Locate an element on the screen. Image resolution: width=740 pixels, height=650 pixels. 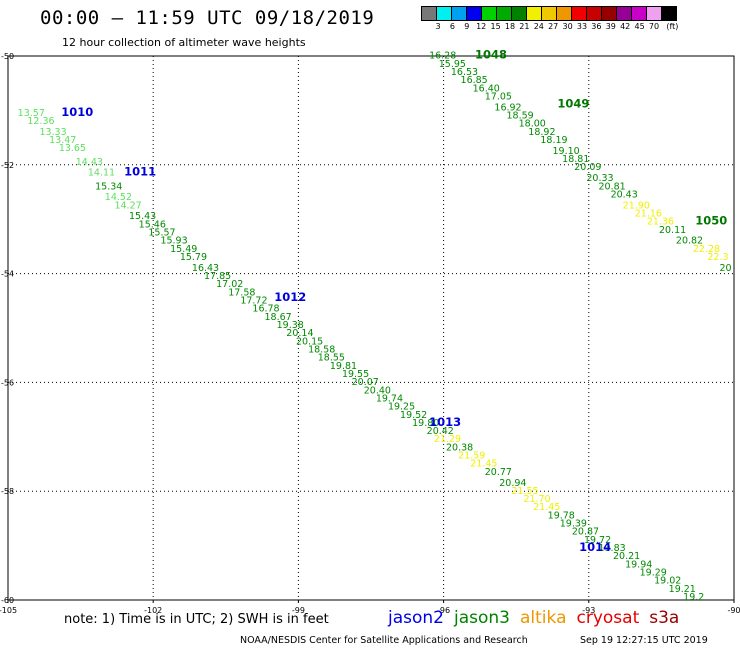
wave-height-label: 20.40 is located at coordinates (377, 390).